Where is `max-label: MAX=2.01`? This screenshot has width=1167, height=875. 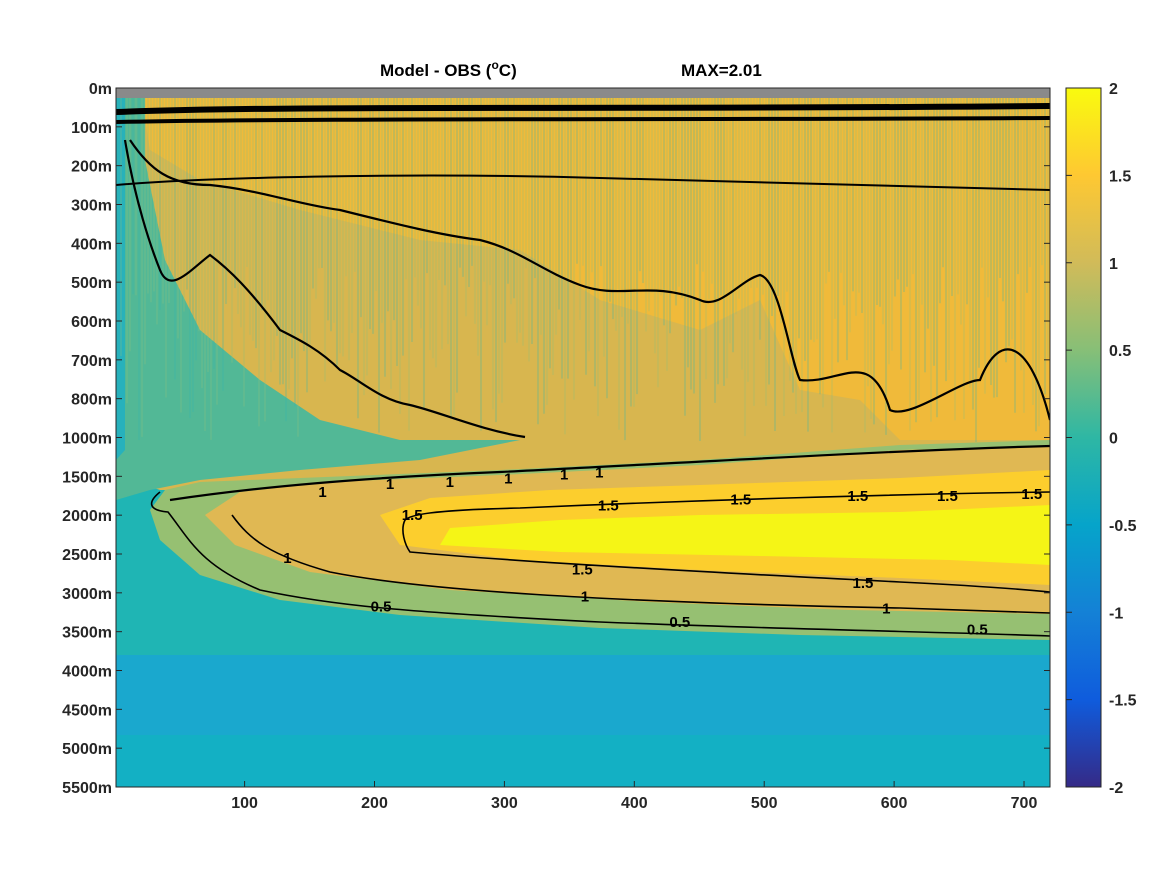
max-label: MAX=2.01 is located at coordinates (721, 70).